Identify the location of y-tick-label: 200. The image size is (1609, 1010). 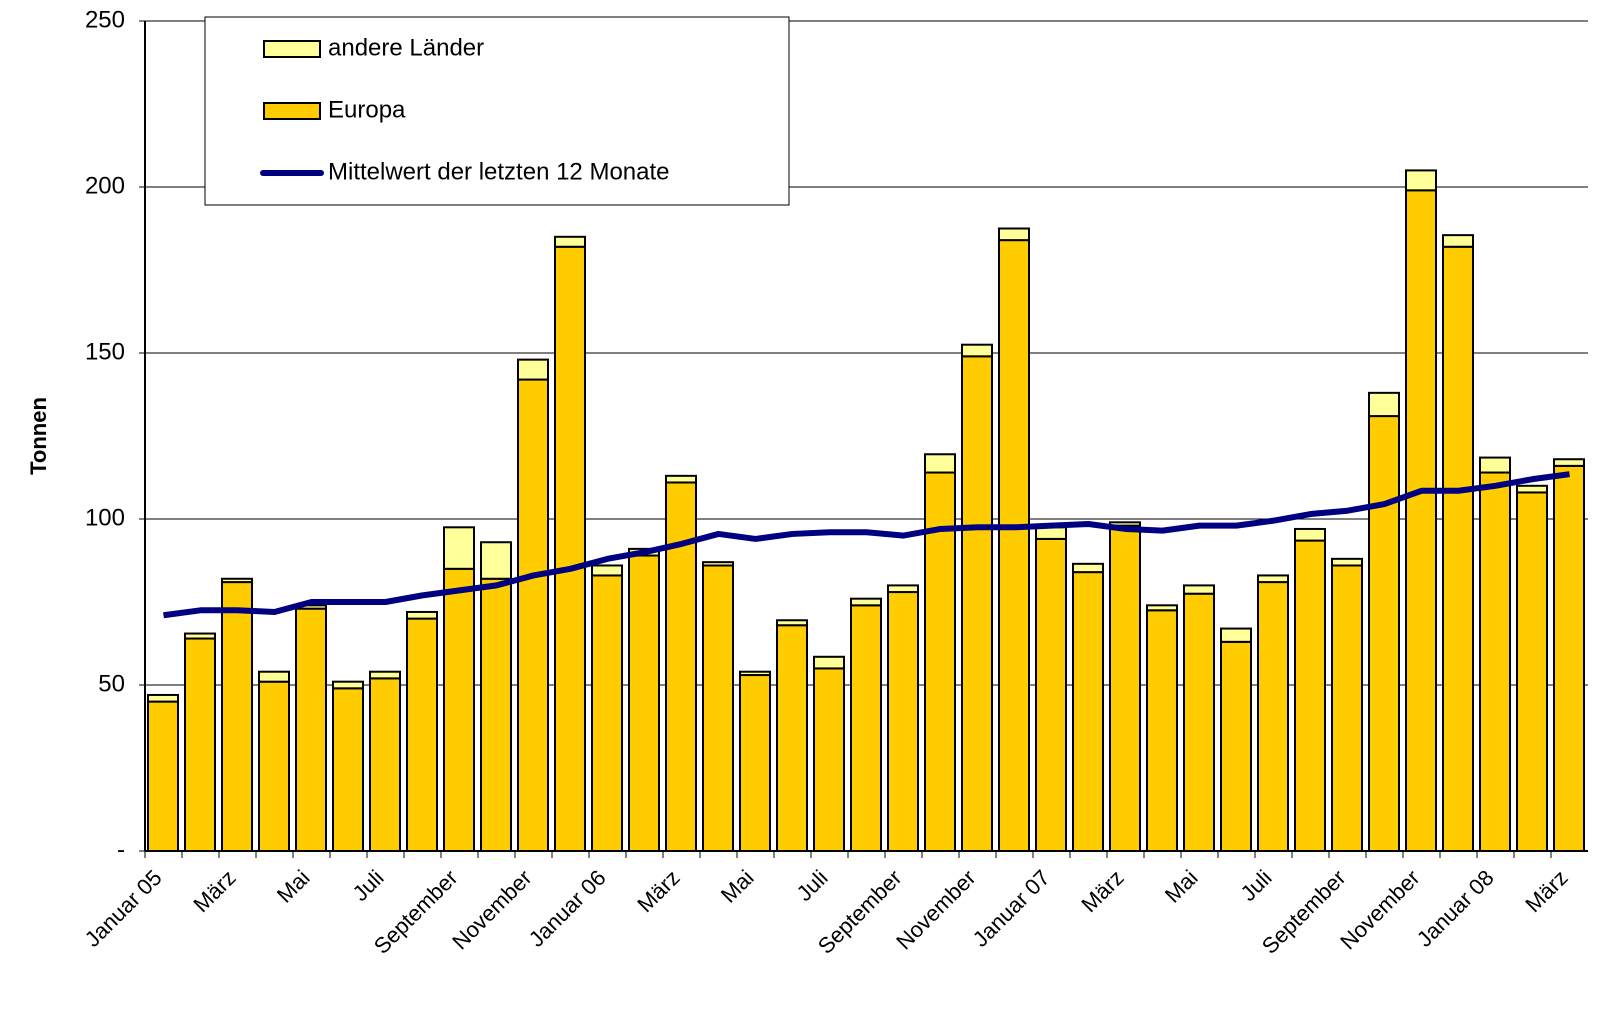
(105, 185).